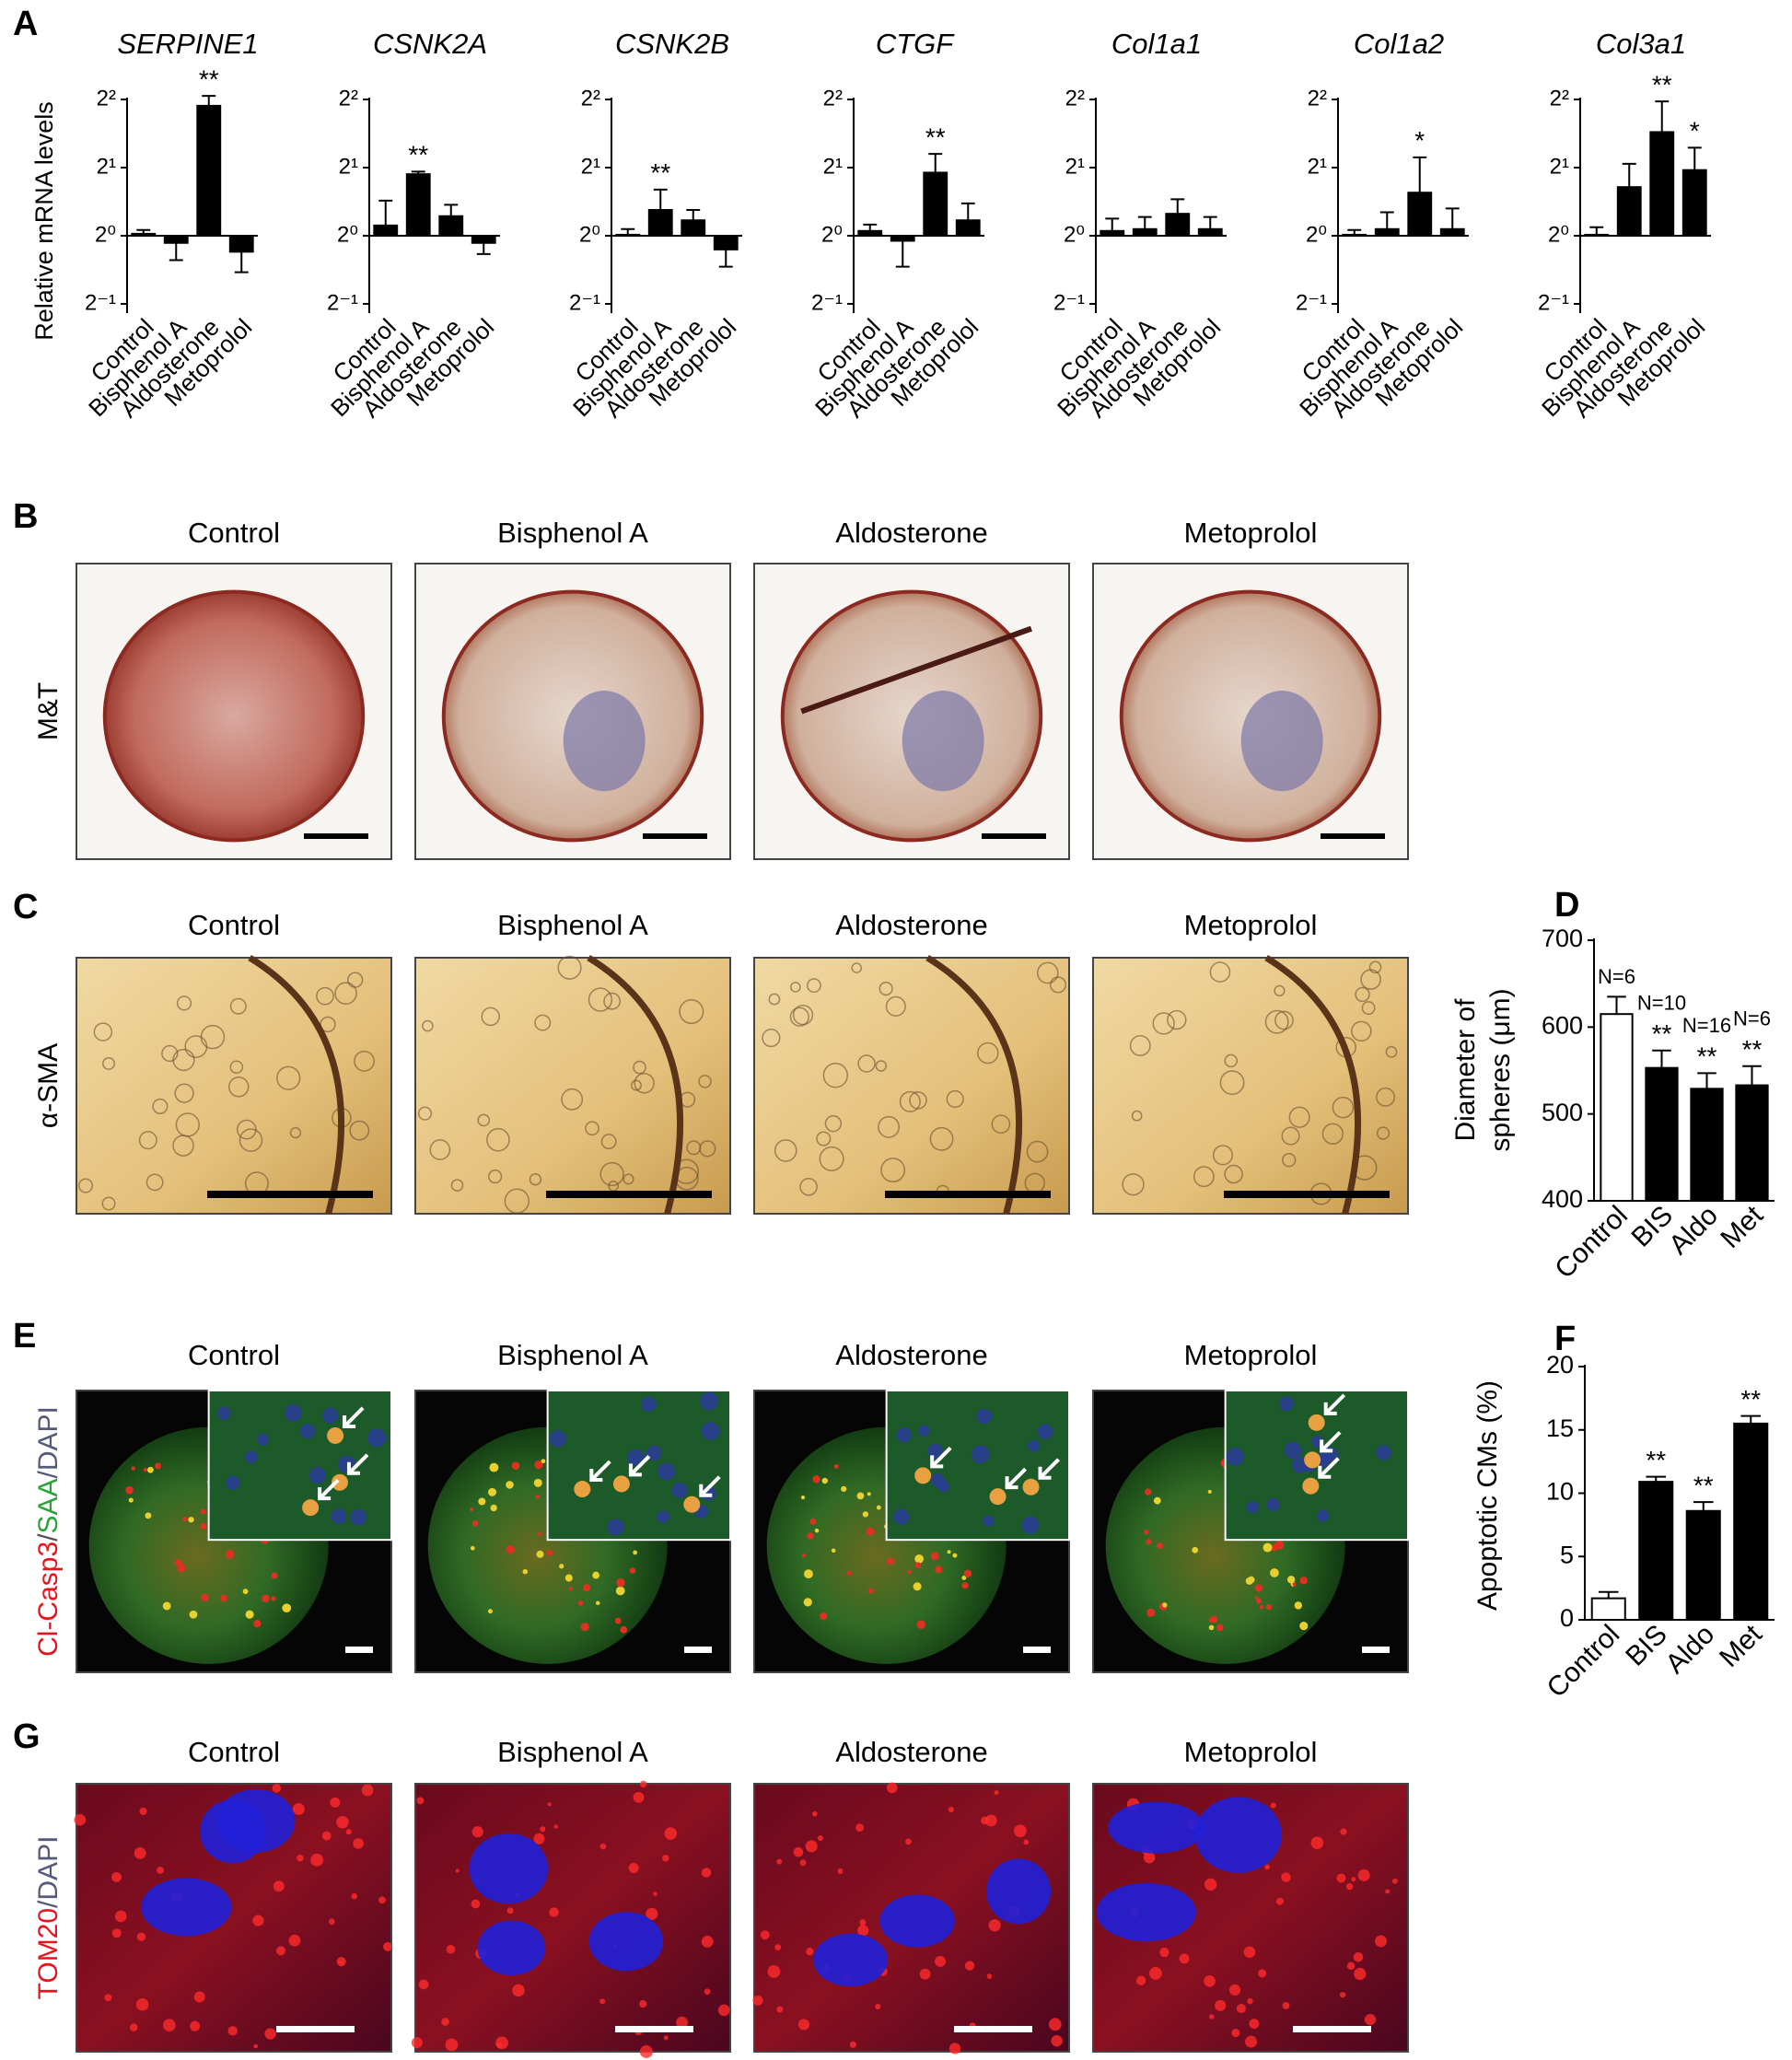 This screenshot has height=2060, width=1792. Describe the element at coordinates (916, 670) in the screenshot. I see `fold` at that location.